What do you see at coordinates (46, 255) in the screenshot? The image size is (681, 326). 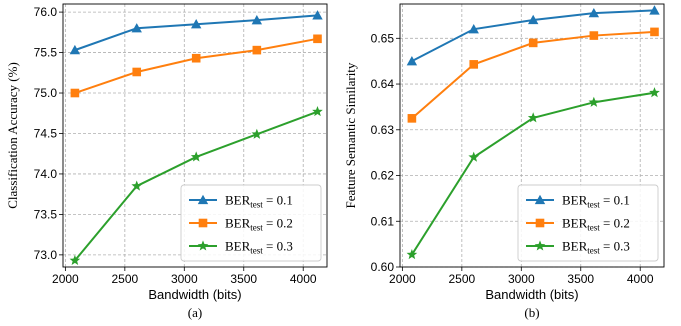 I see `y-tick-label: 73.0` at bounding box center [46, 255].